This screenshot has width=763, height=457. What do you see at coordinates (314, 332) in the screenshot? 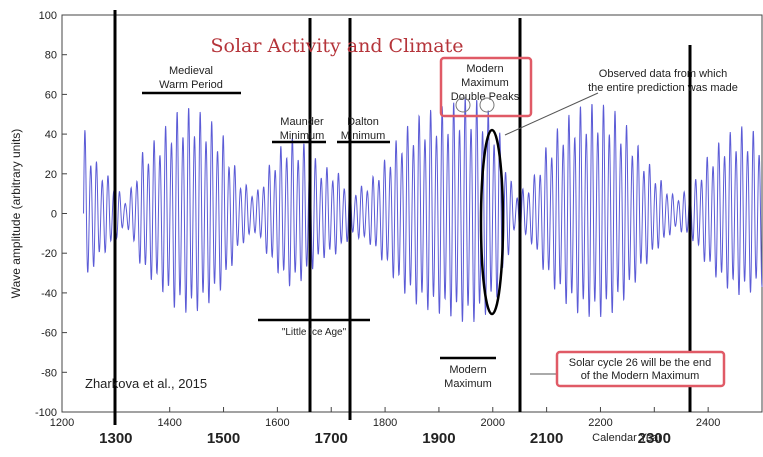
I see `annotation-little-ice-age: "Little Ice Age"` at bounding box center [314, 332].